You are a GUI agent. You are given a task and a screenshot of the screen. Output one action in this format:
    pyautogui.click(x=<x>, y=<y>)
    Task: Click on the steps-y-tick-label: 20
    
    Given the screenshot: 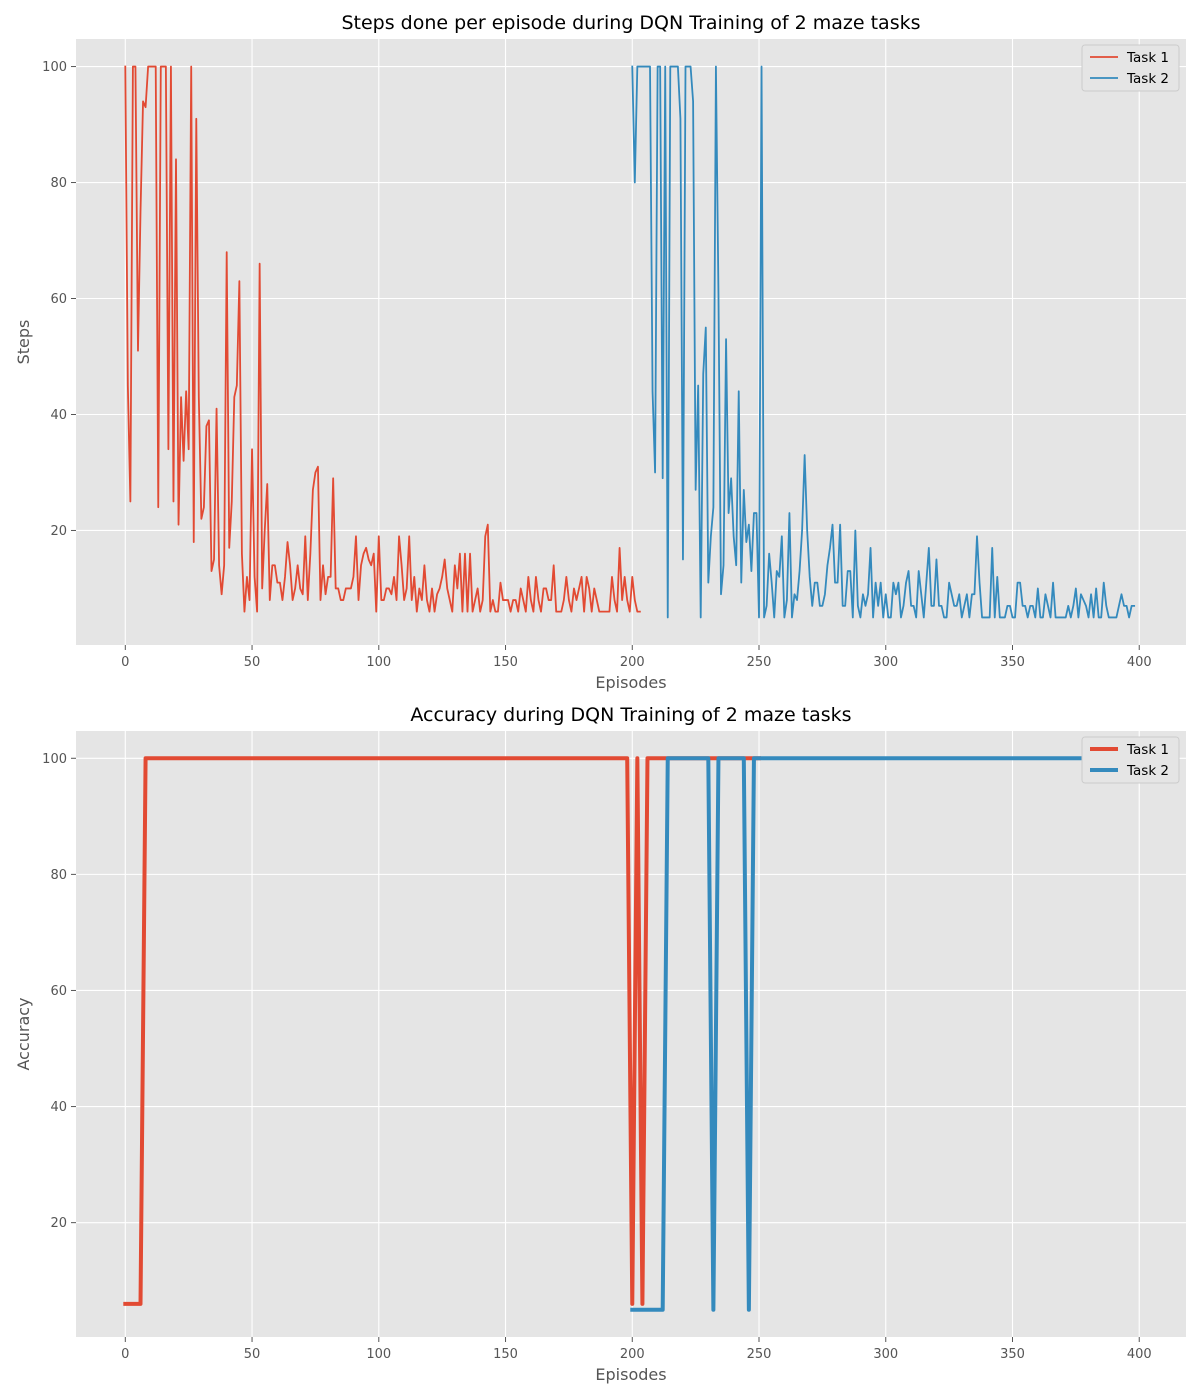 What is the action you would take?
    pyautogui.click(x=58, y=531)
    